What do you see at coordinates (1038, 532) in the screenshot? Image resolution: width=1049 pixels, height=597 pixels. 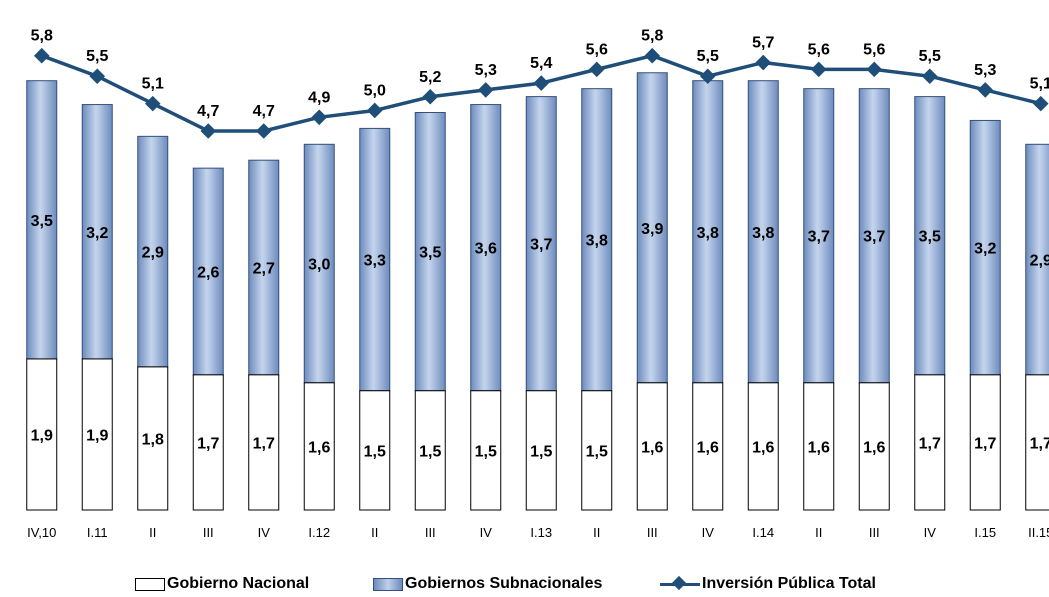 I see `x-tick-label: II.15` at bounding box center [1038, 532].